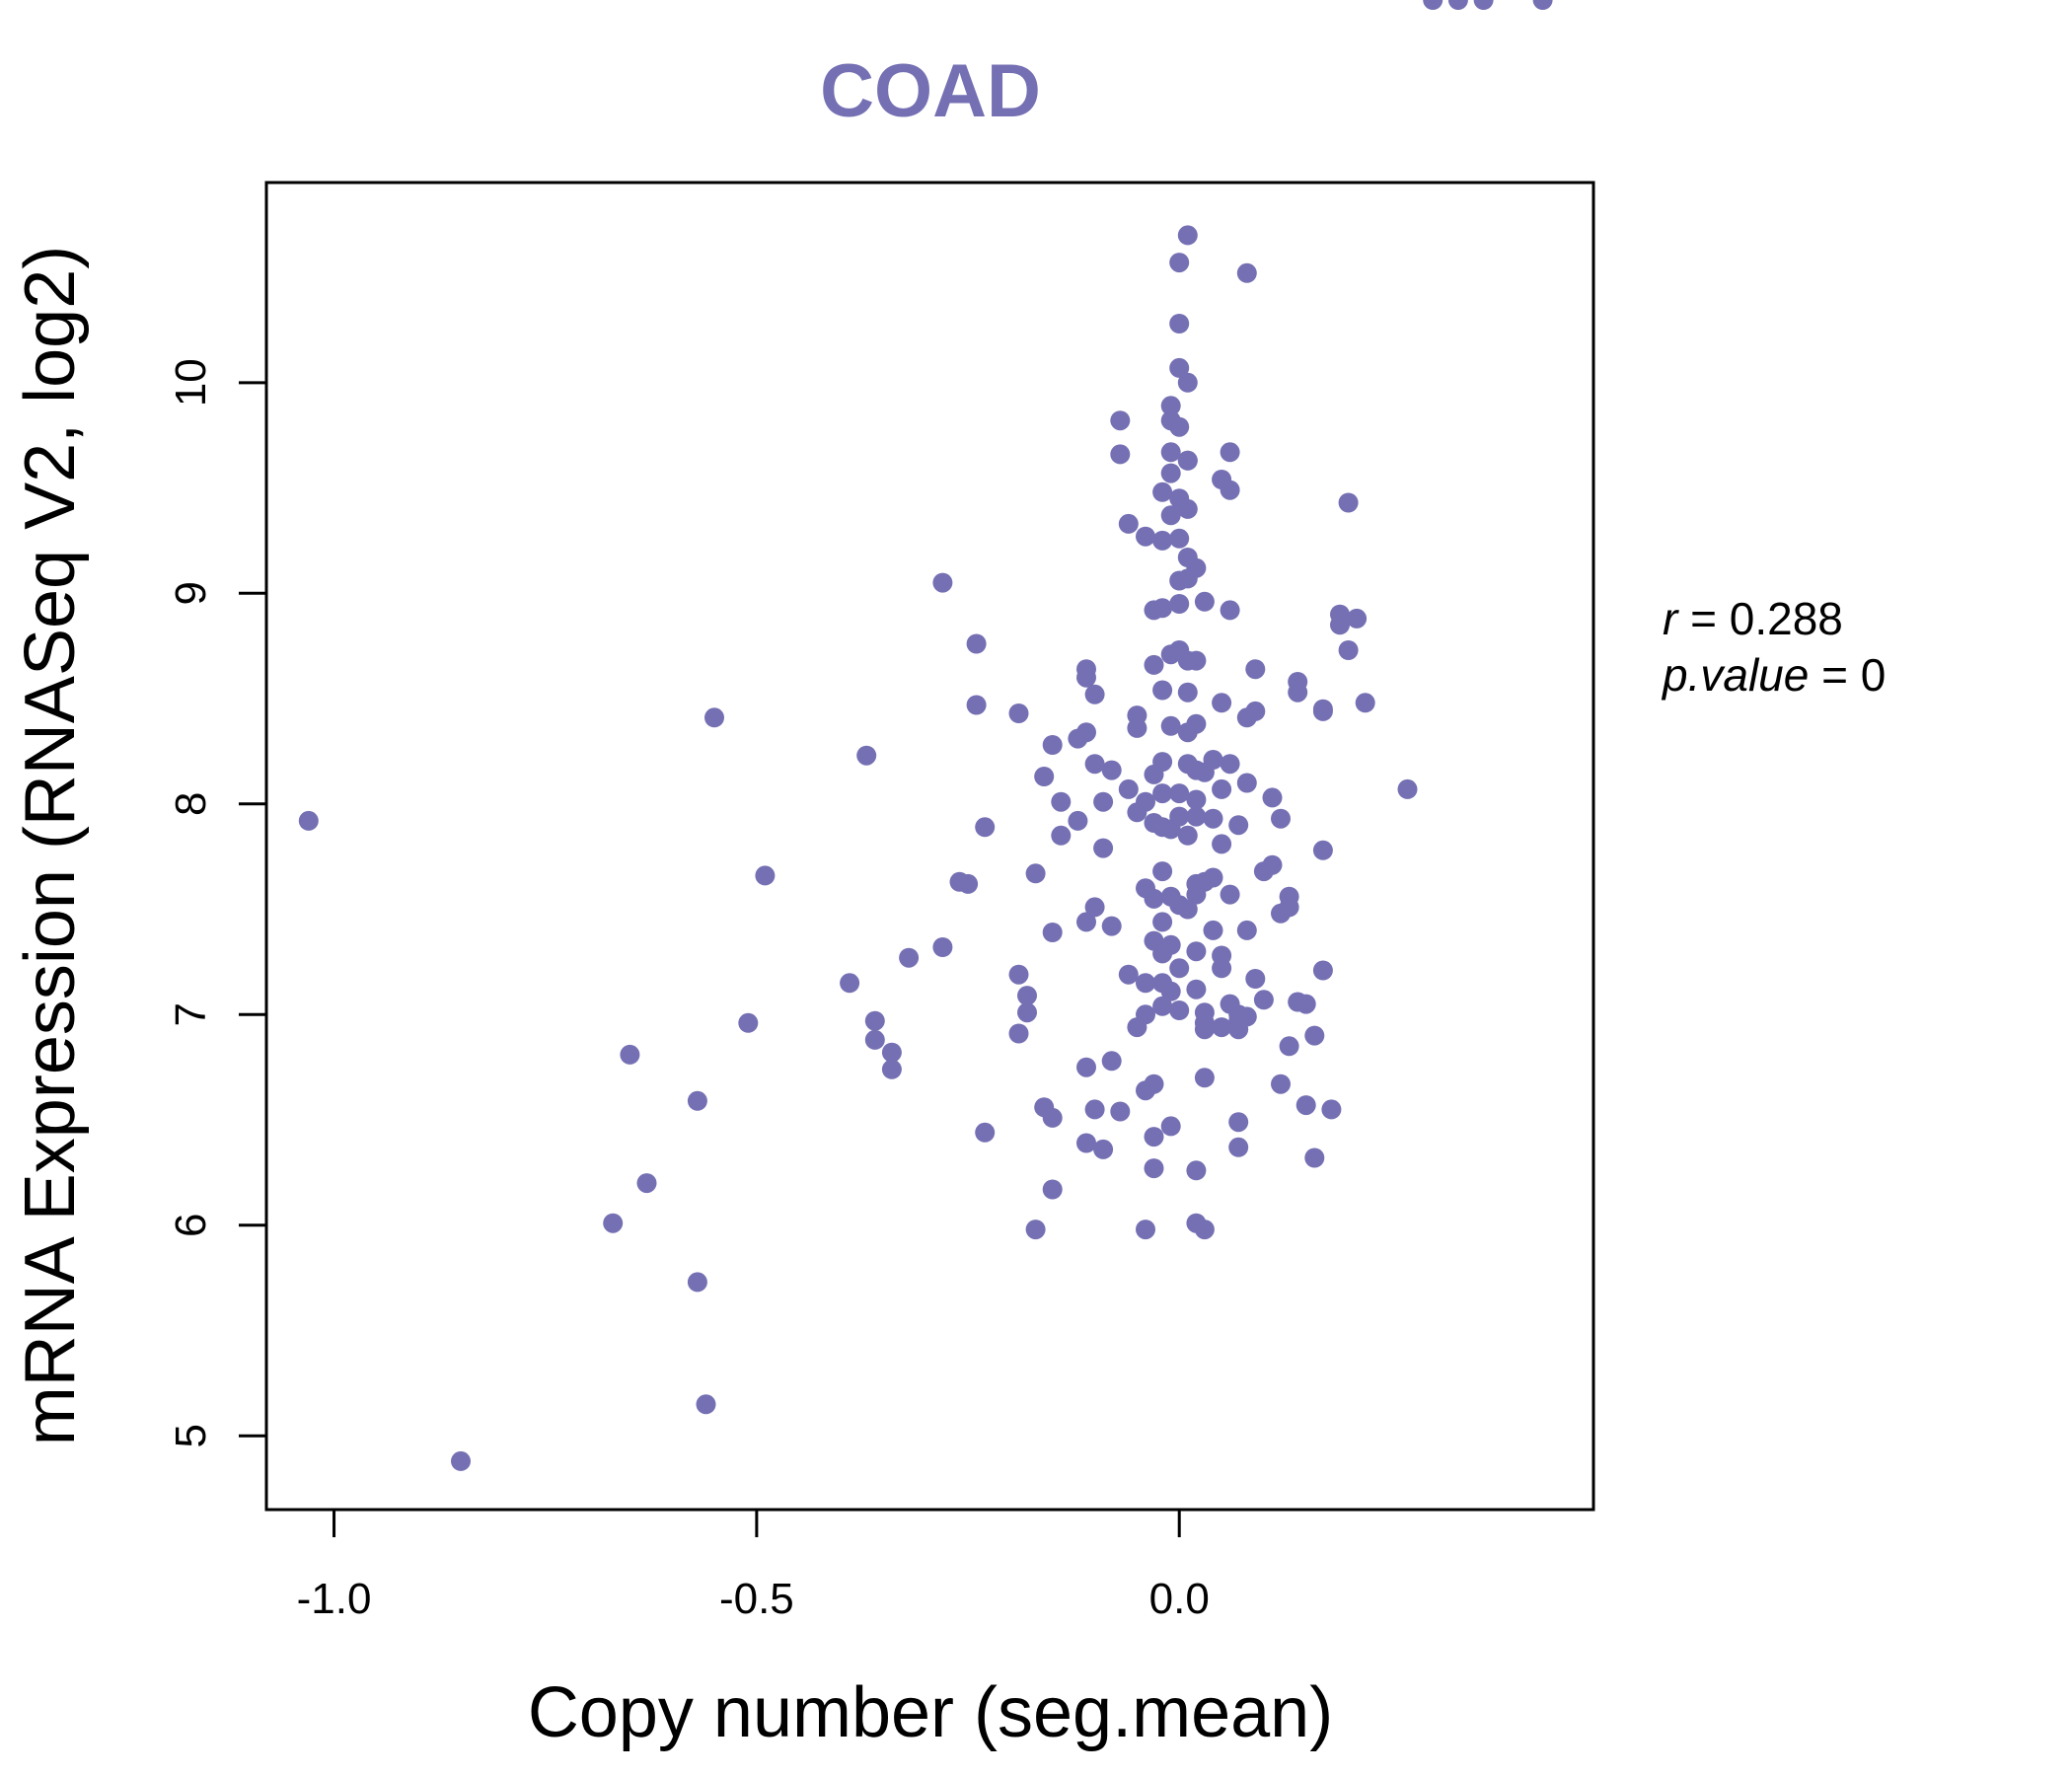  What do you see at coordinates (191, 1436) in the screenshot?
I see `y-tick-label: 5` at bounding box center [191, 1436].